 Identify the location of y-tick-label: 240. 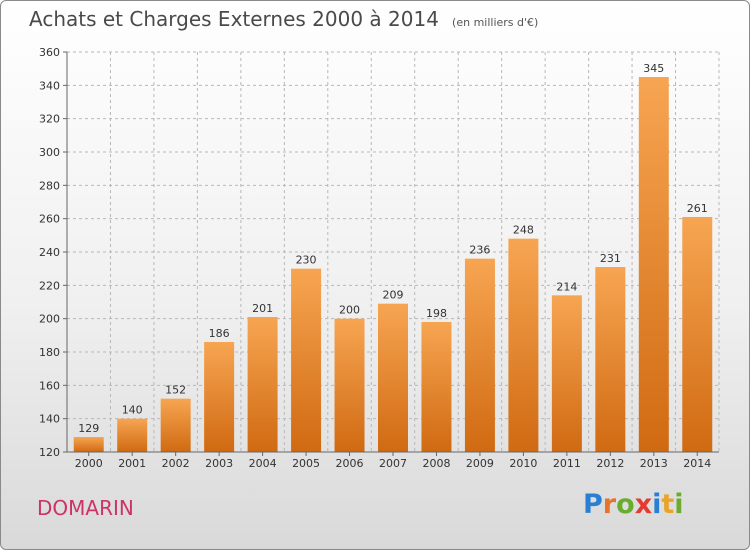
(49, 252).